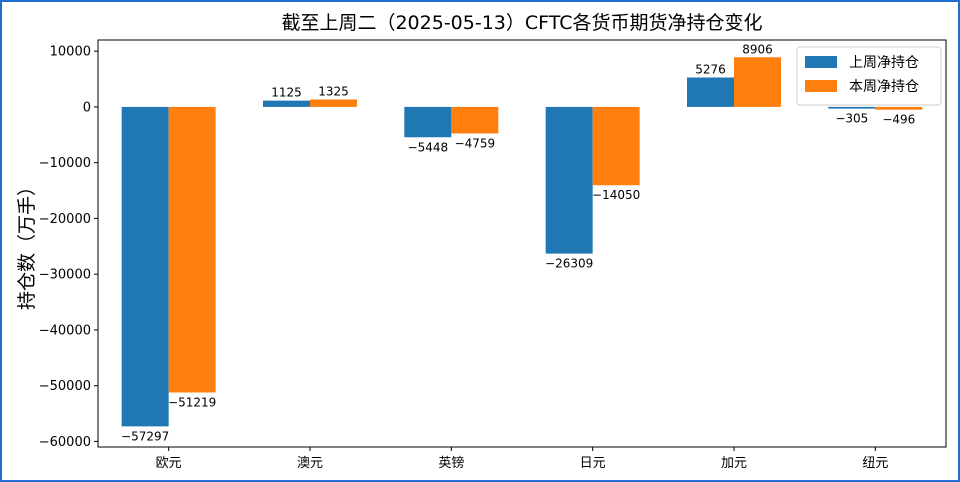 Image resolution: width=960 pixels, height=482 pixels. What do you see at coordinates (333, 92) in the screenshot?
I see `data-label: 1325` at bounding box center [333, 92].